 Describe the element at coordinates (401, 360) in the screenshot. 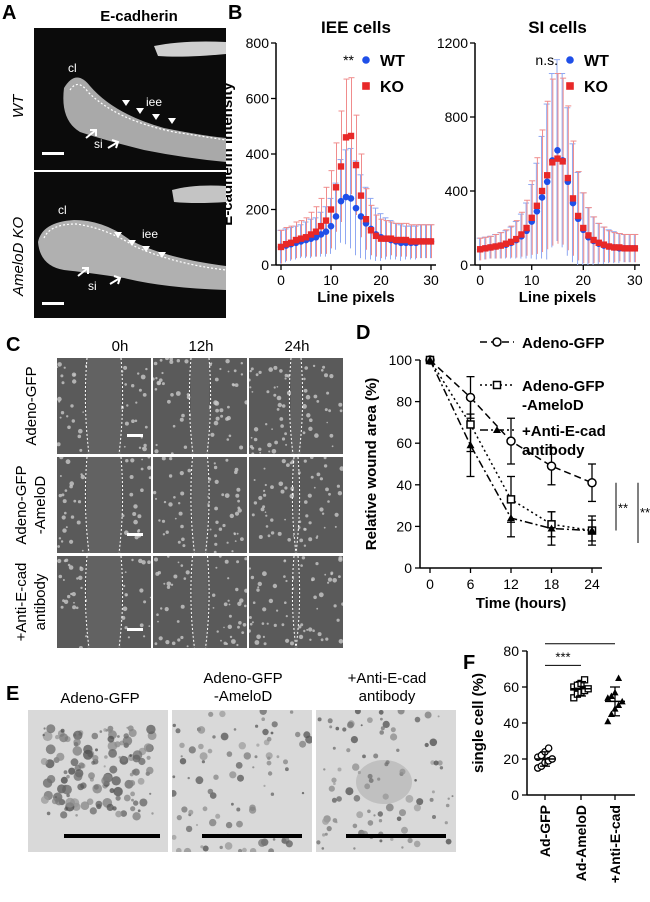

I see `y-tick-label: 100` at that location.